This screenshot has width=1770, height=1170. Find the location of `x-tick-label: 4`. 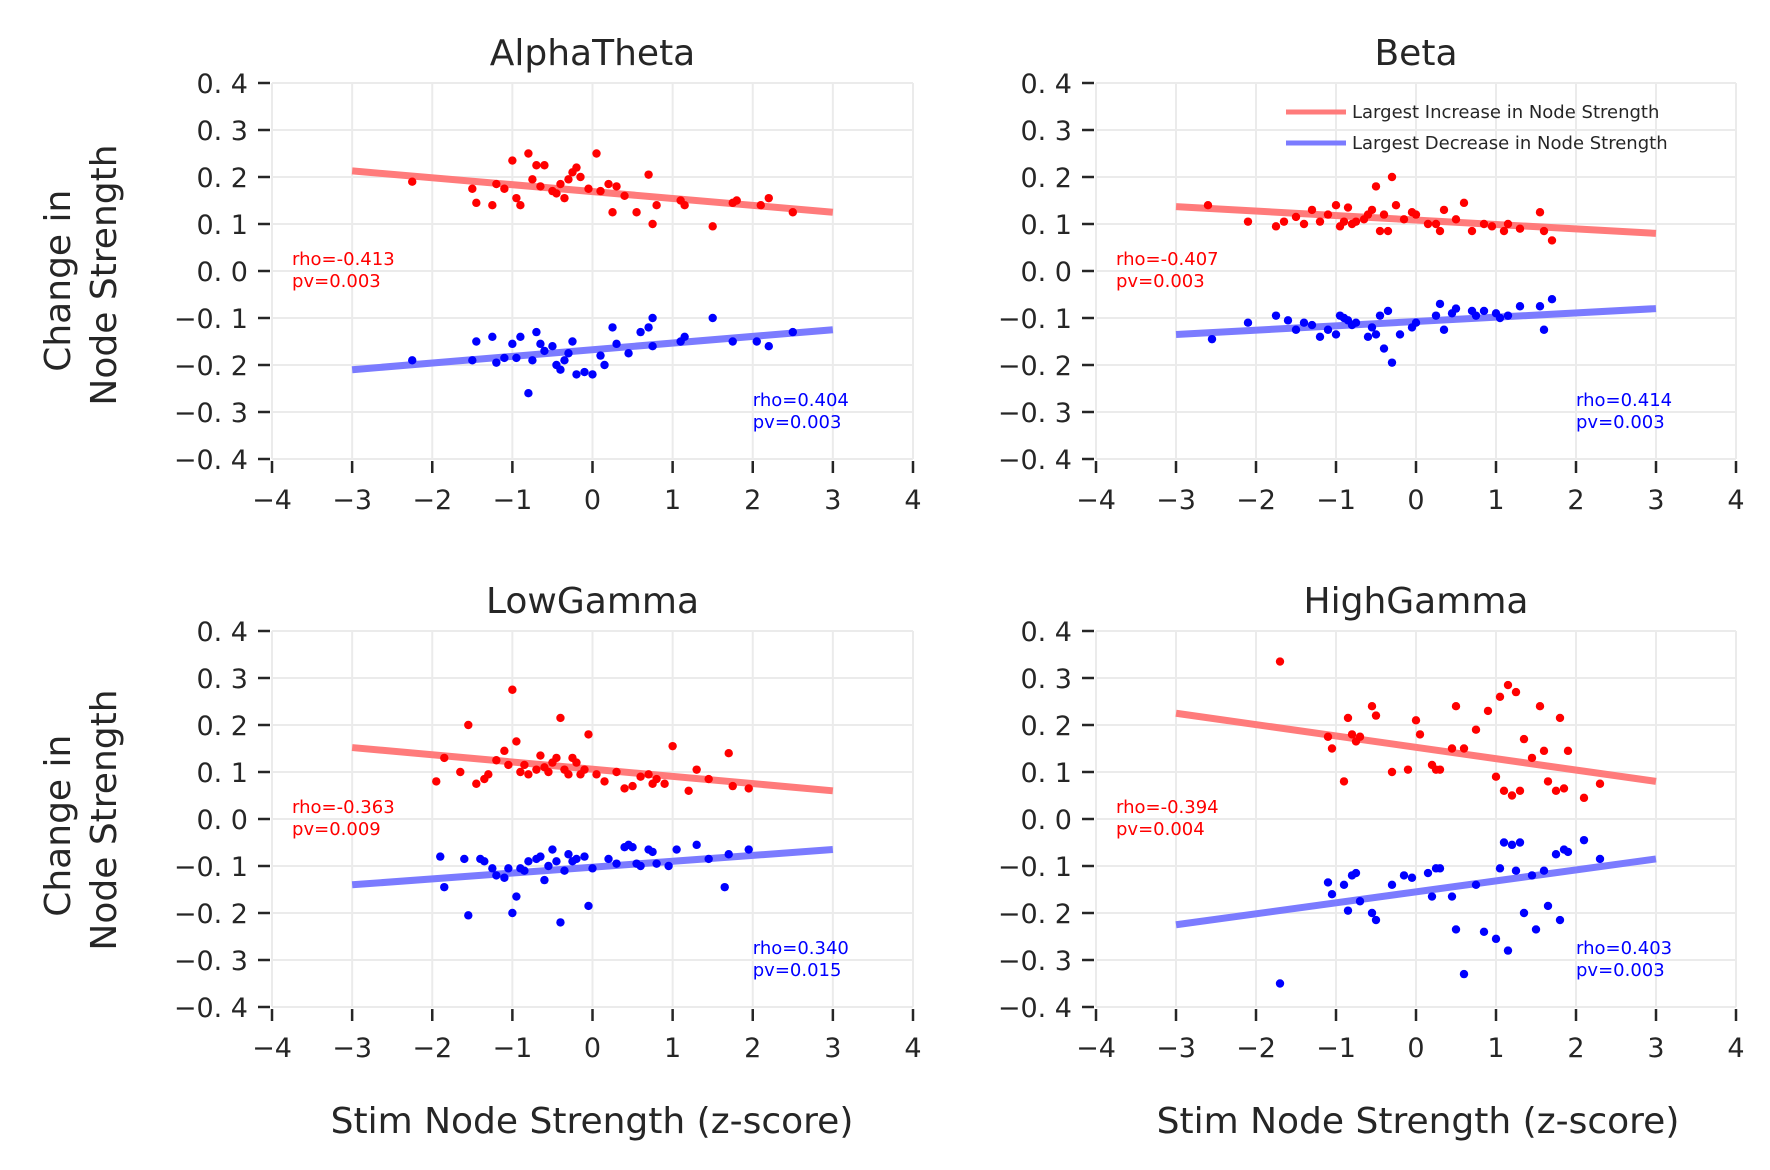

x-tick-label: 4 is located at coordinates (1735, 500).